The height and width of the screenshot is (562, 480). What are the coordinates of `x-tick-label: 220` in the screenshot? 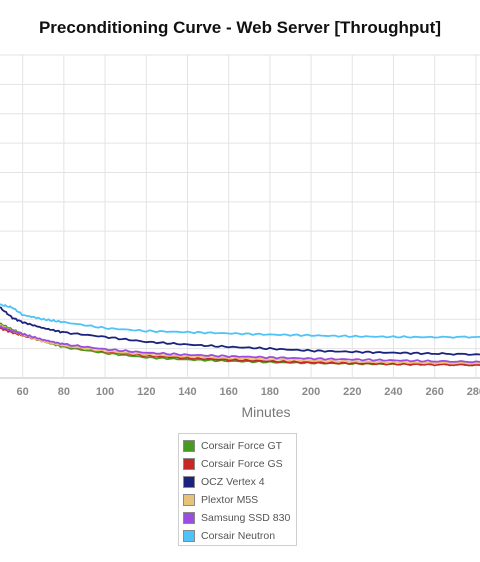 It's located at (352, 392).